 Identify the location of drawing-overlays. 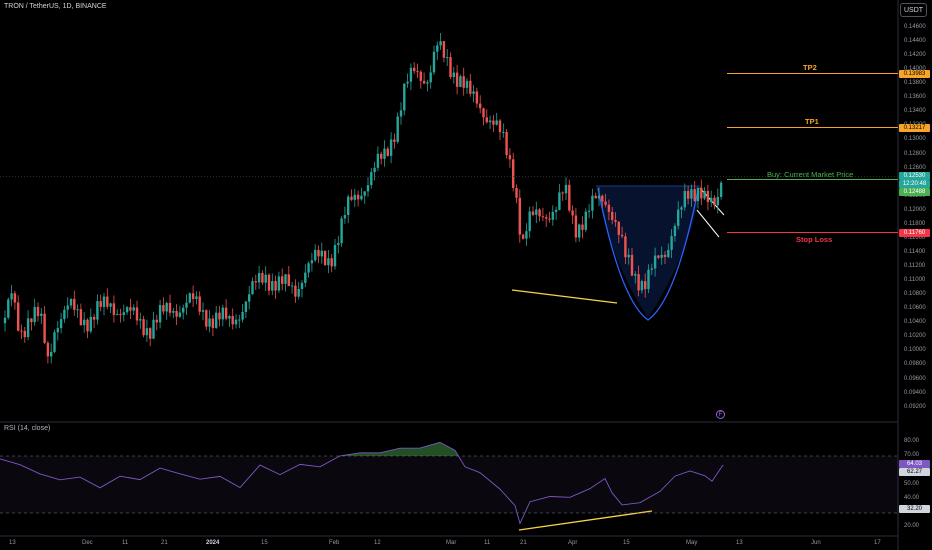
(618, 358).